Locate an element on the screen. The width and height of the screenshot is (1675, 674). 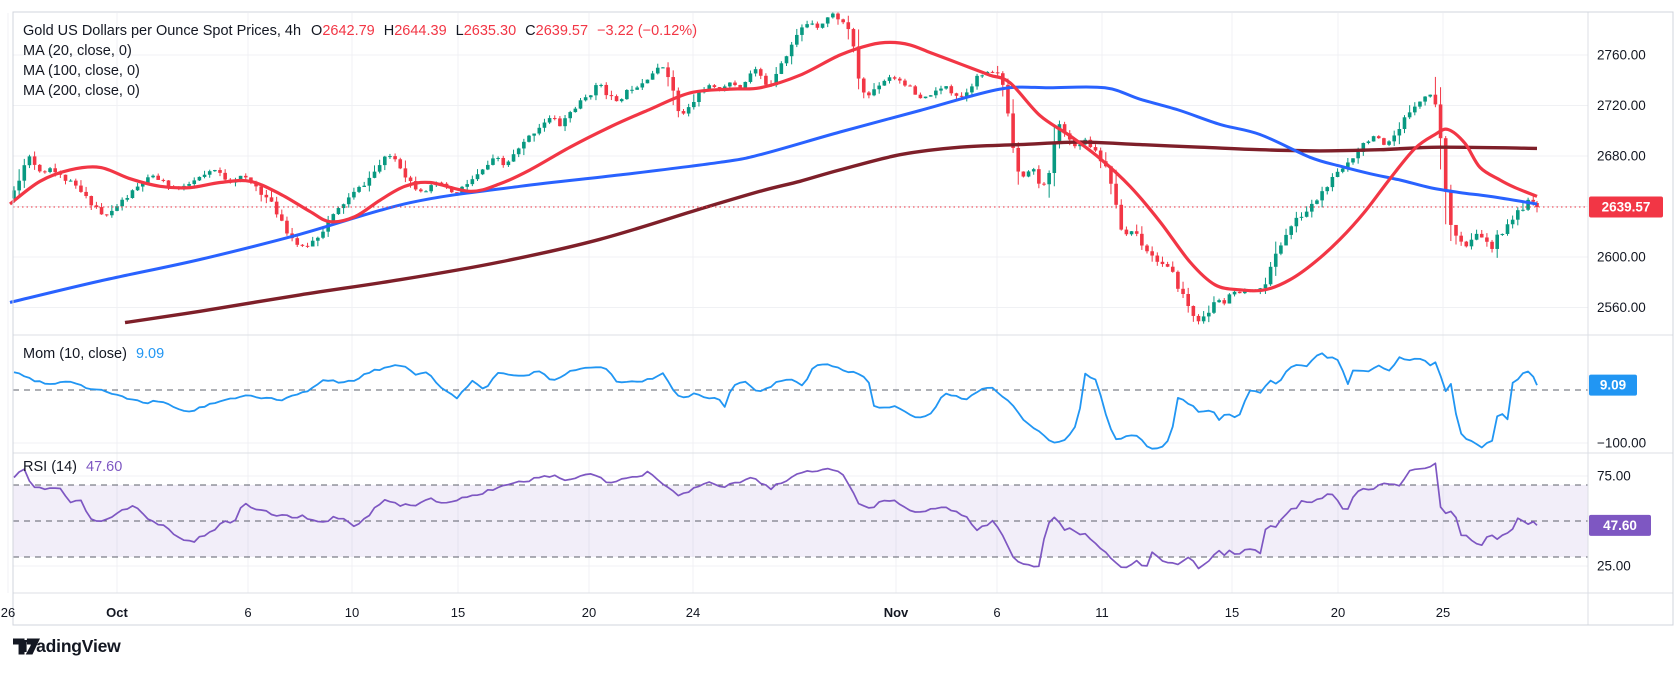
svg-text: 25 is located at coordinates (1443, 612).